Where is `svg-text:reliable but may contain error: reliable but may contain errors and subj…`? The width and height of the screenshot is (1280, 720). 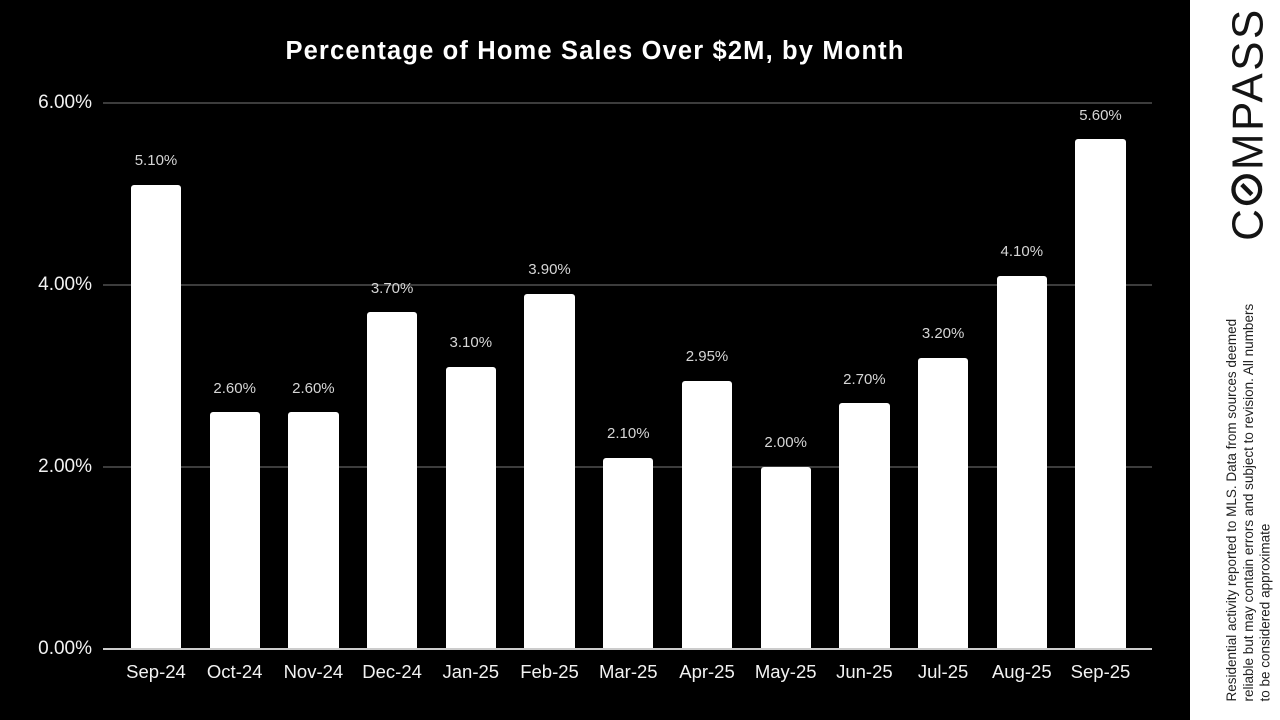
svg-text:reliable but may contain error: reliable but may contain errors and subj… is located at coordinates (1248, 503).